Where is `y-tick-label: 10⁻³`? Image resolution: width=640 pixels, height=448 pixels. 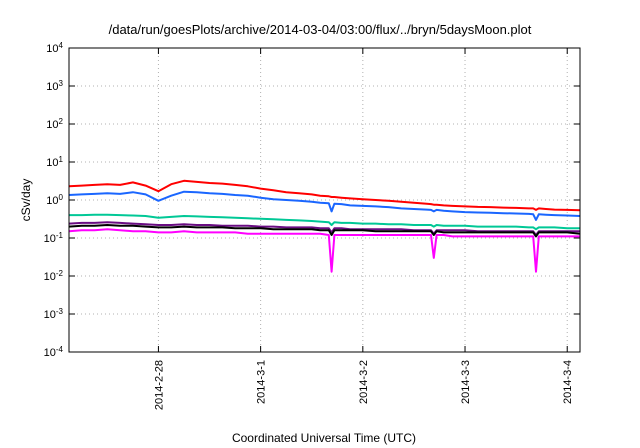 y-tick-label: 10⁻³ is located at coordinates (54, 314).